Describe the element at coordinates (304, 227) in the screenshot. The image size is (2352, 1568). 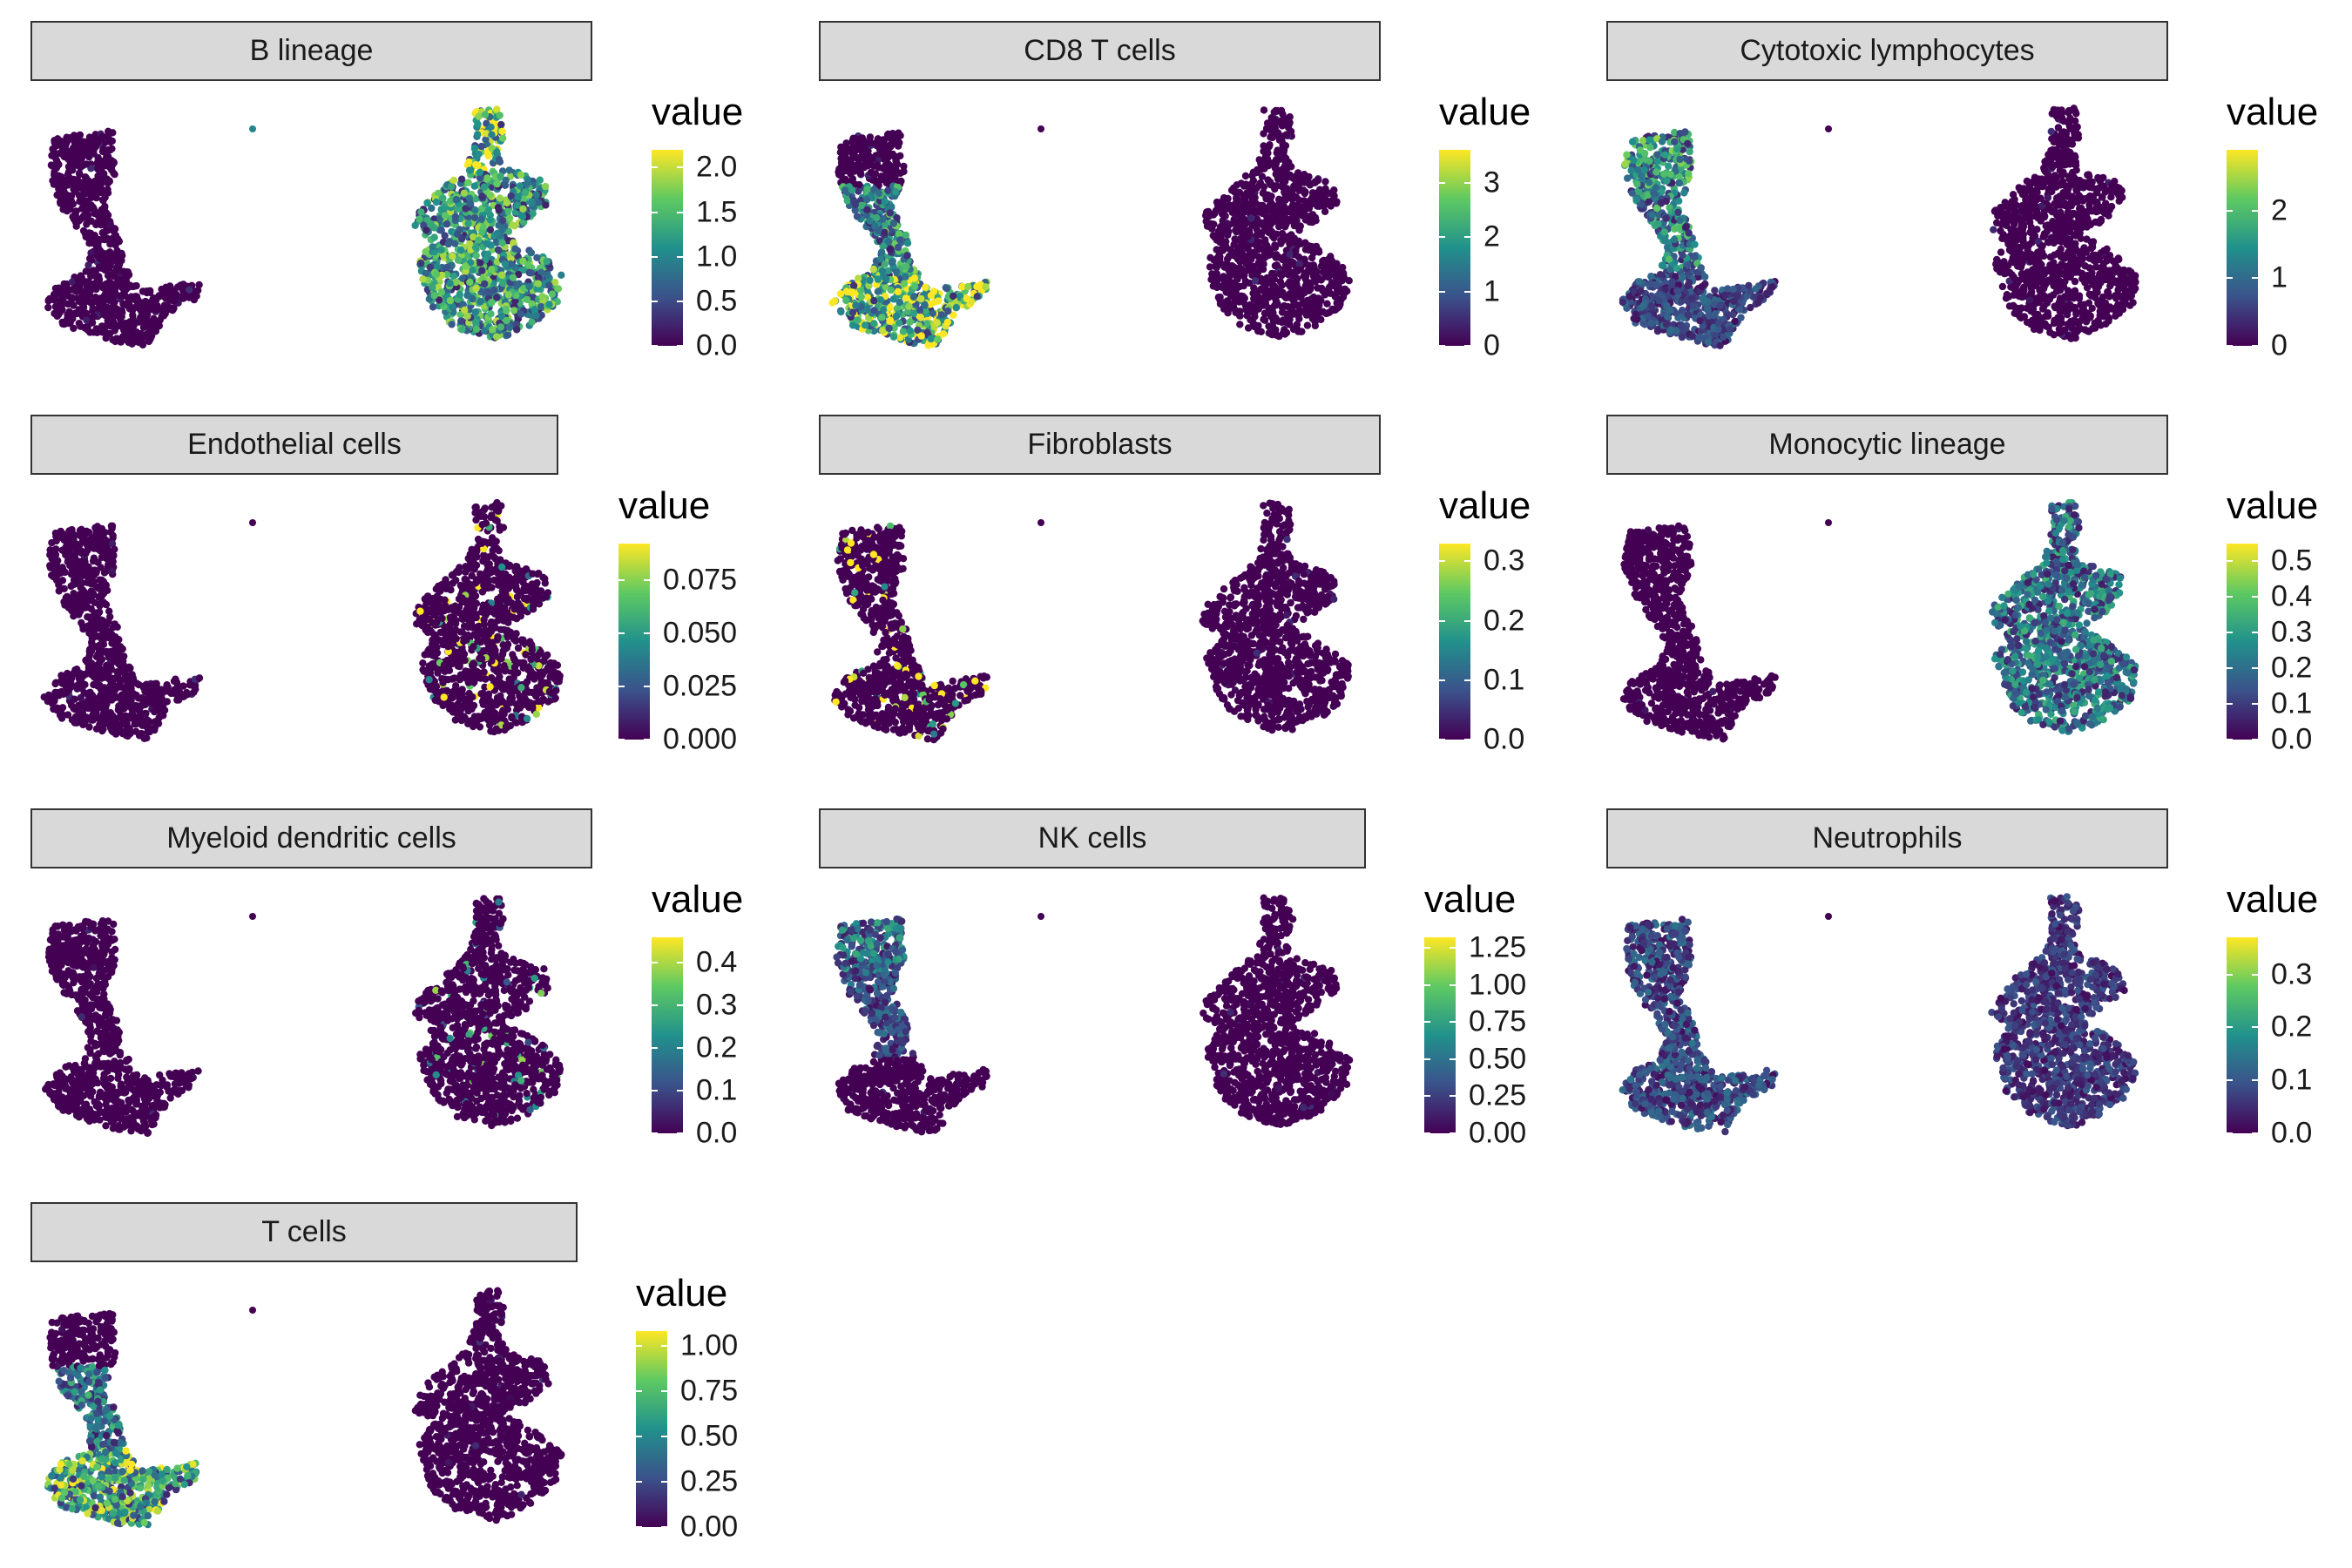
I see `umap-scatter-plot` at that location.